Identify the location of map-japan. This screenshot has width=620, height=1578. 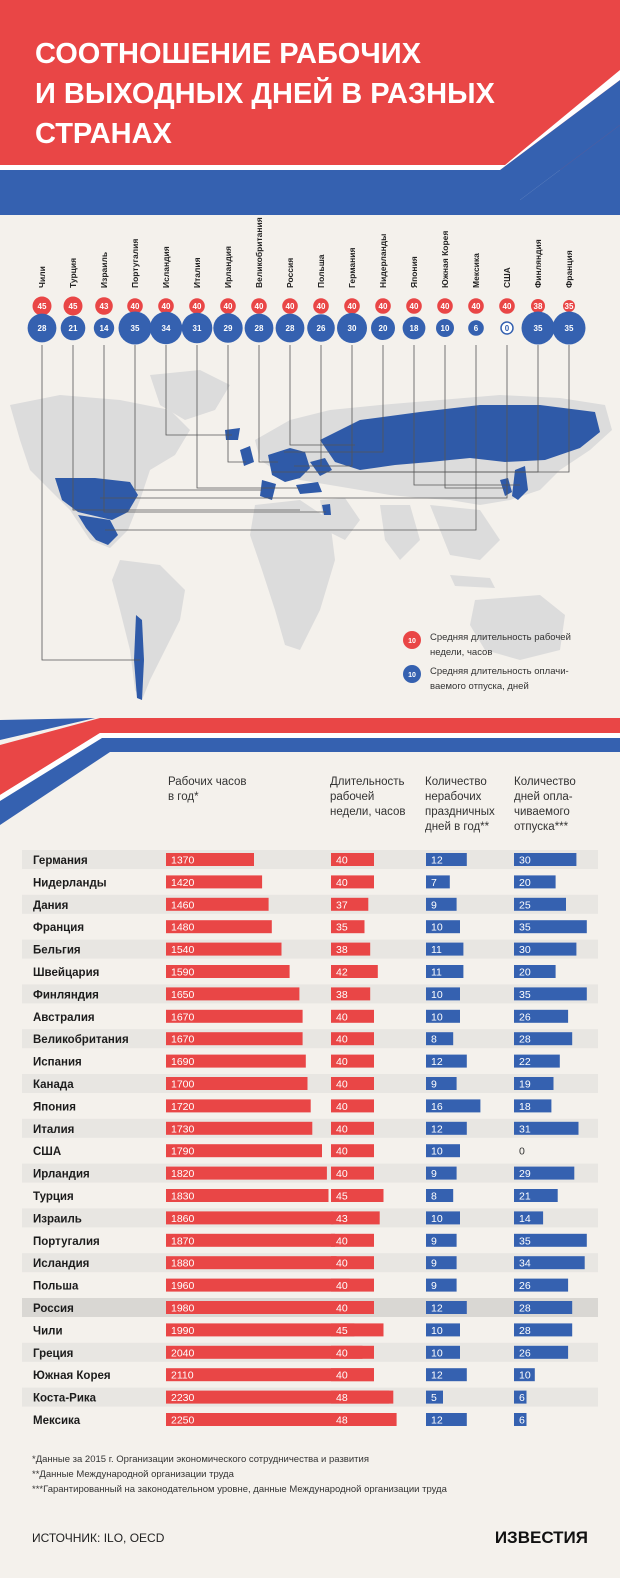
(520, 483).